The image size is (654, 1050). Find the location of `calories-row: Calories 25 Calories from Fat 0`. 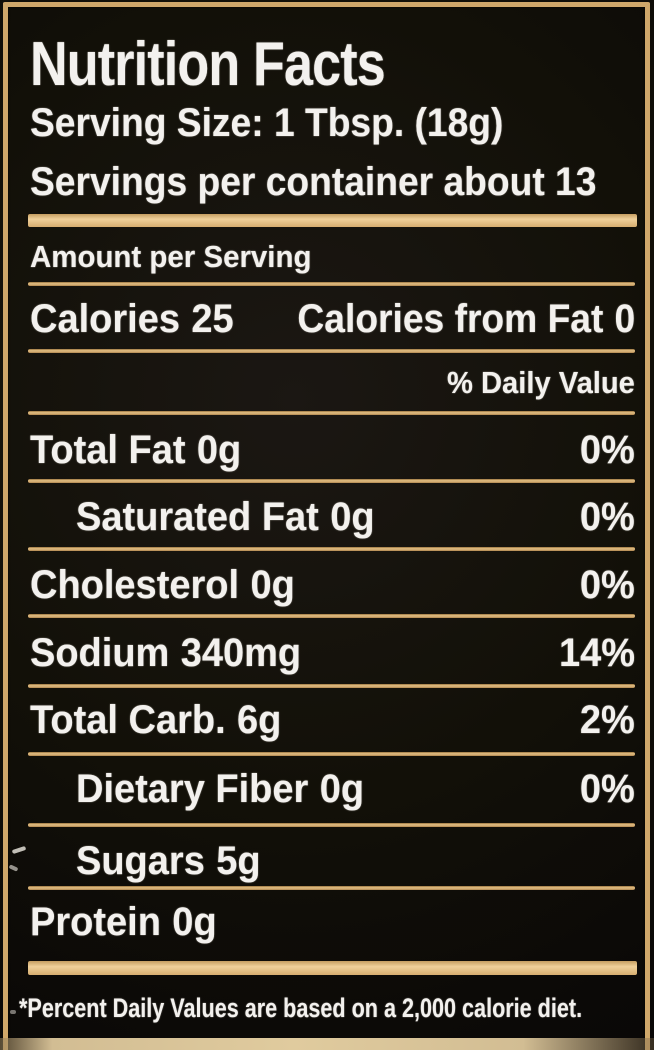

calories-row: Calories 25 Calories from Fat 0 is located at coordinates (332, 320).